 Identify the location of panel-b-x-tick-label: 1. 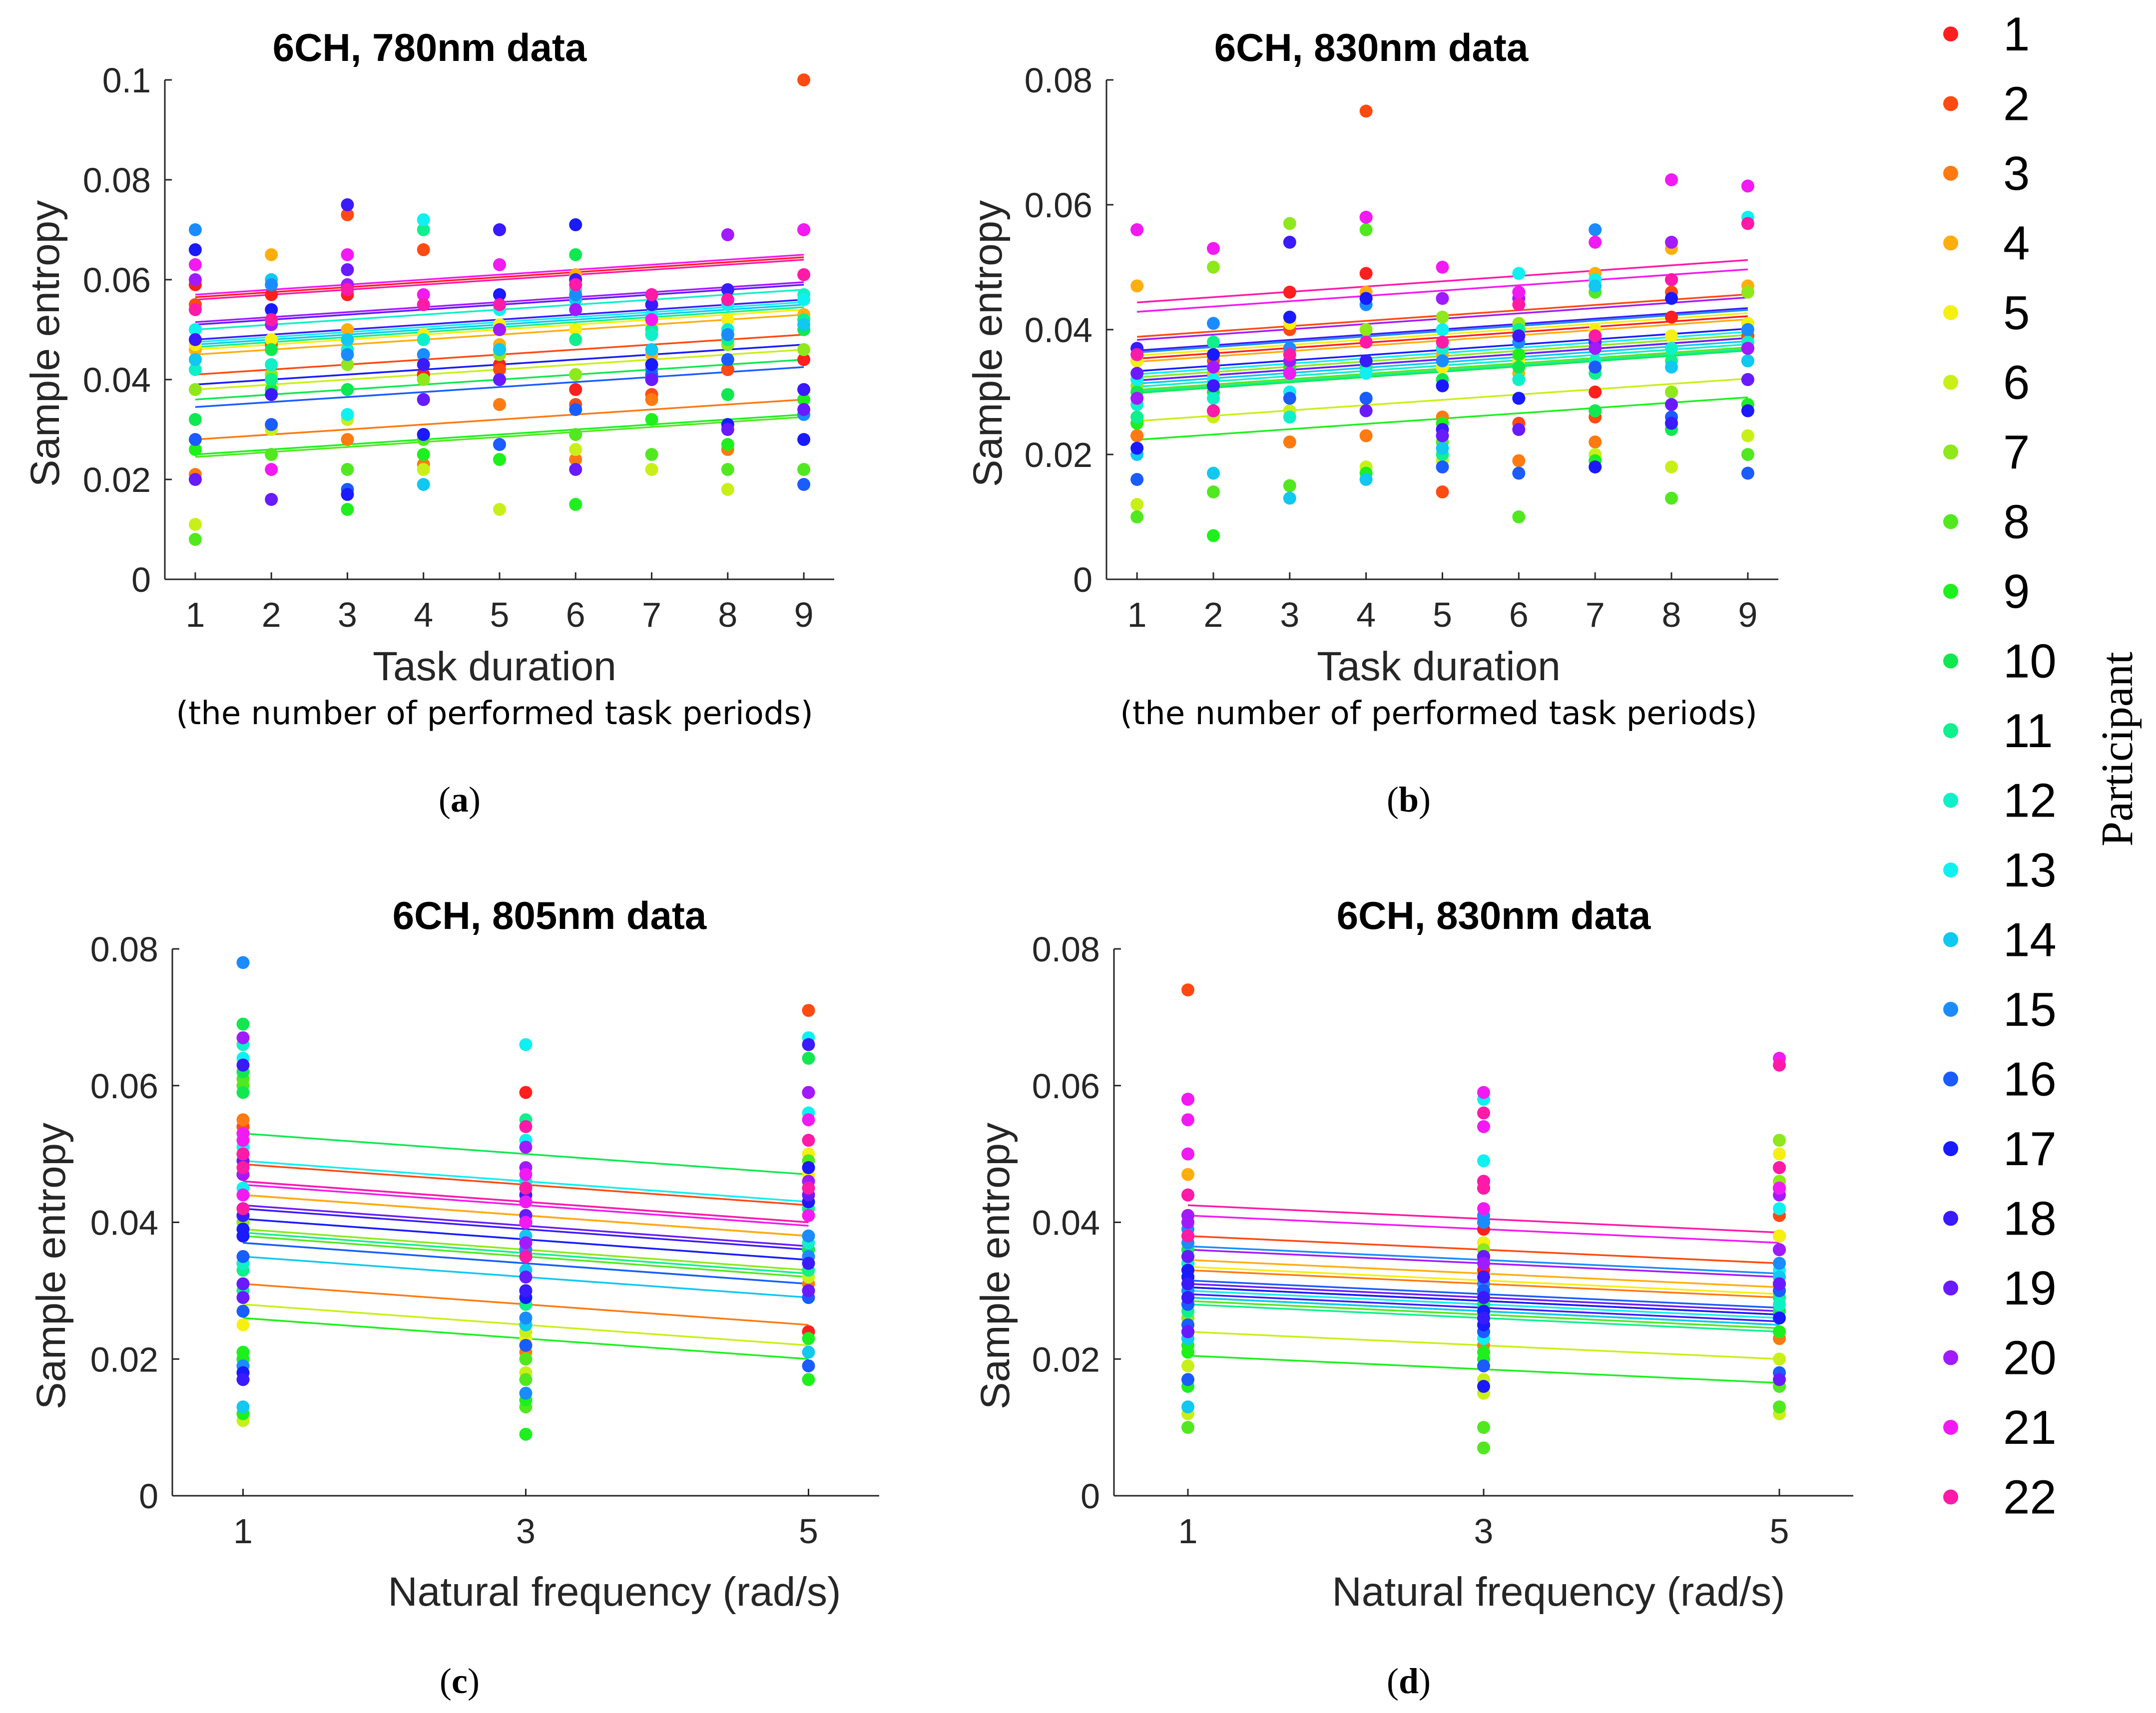
(1137, 614).